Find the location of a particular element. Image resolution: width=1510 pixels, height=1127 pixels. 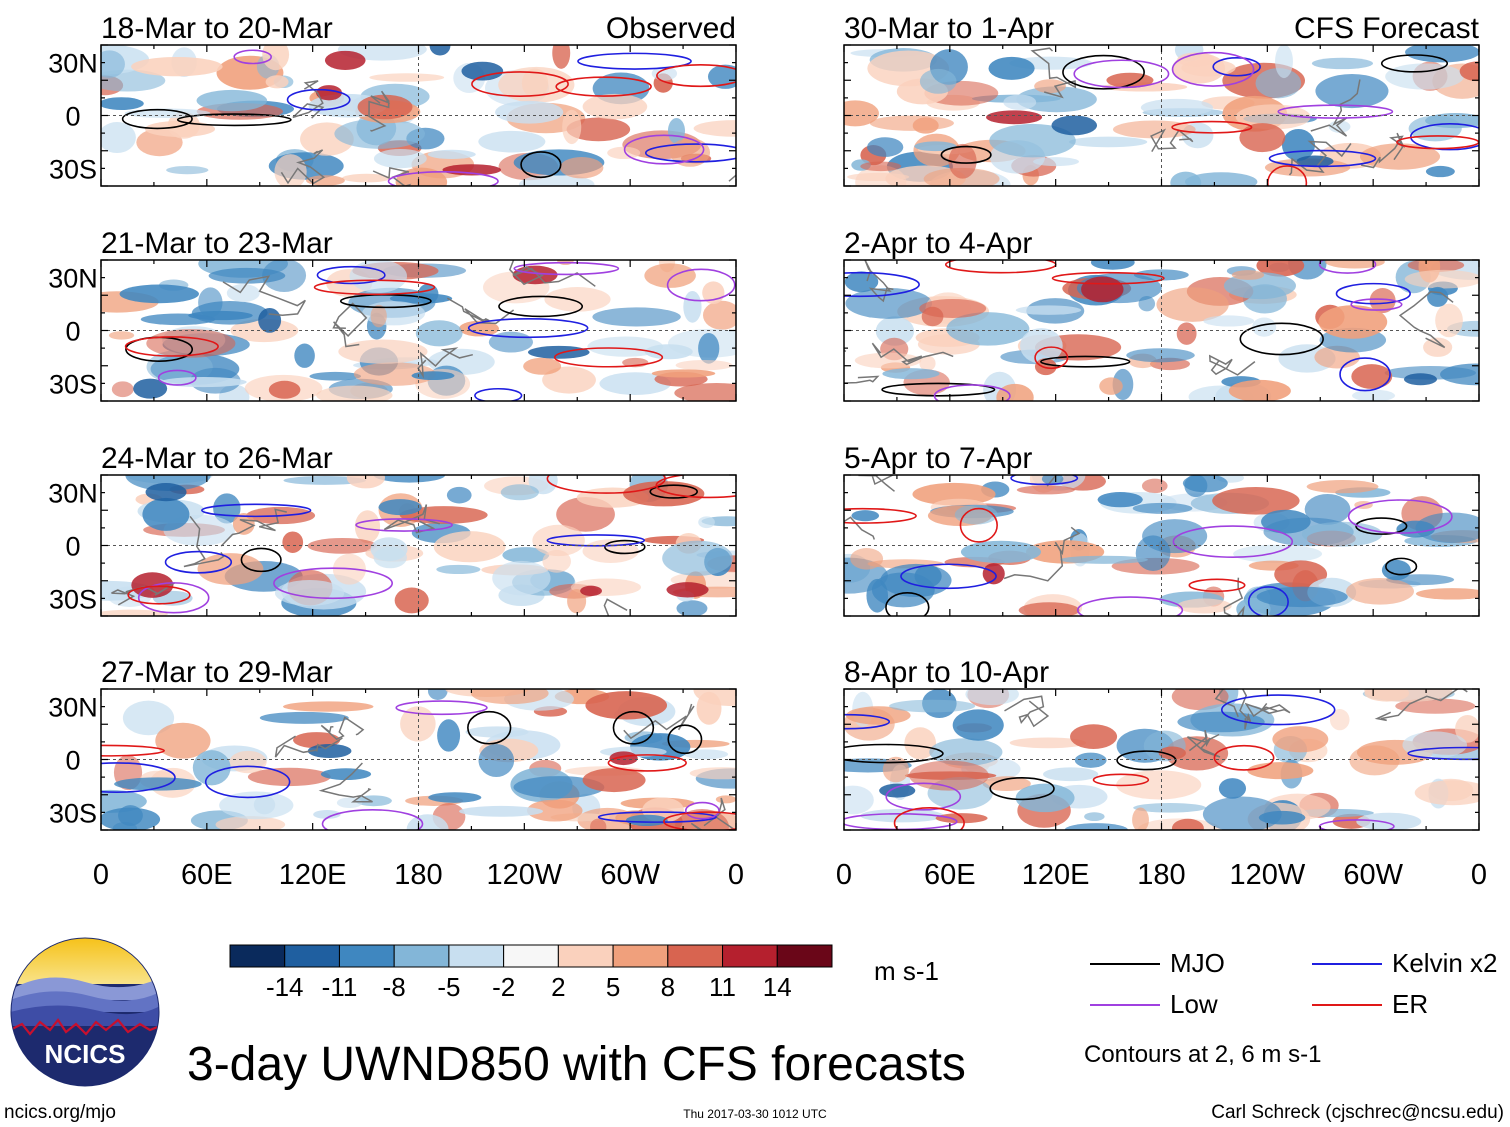

x-tick-label: 60E is located at coordinates (207, 875).